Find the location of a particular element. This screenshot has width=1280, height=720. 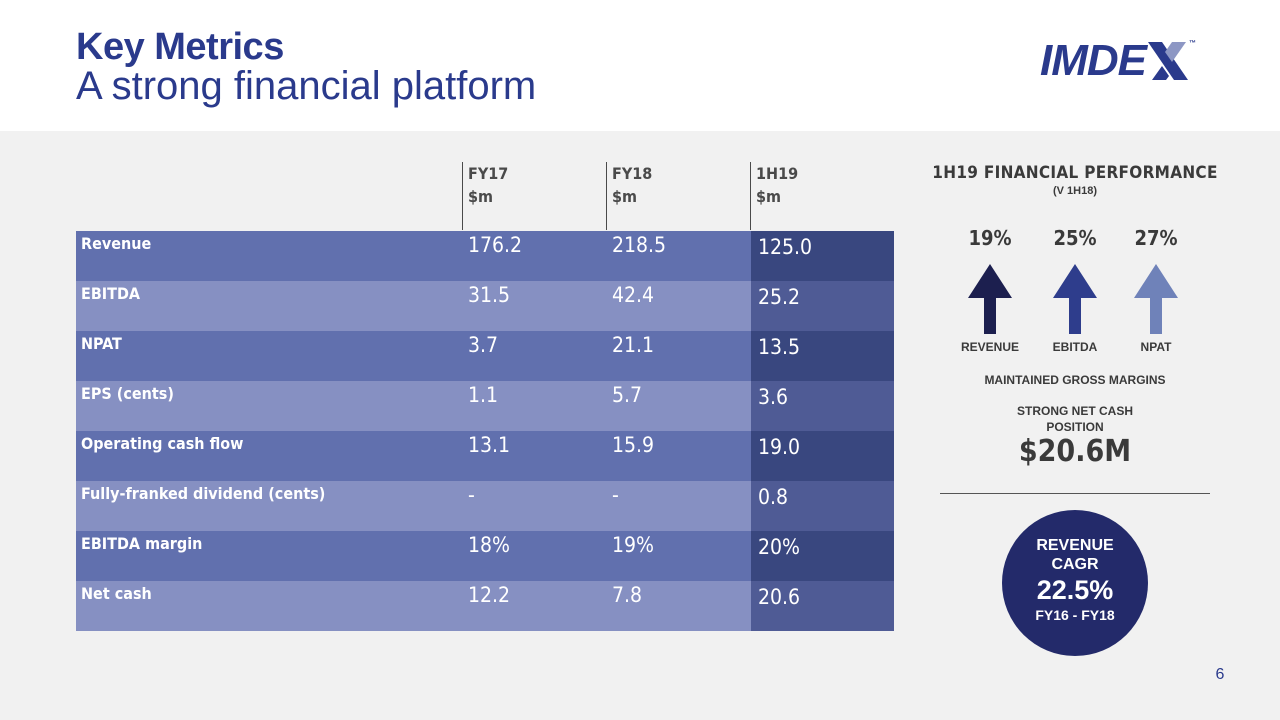

metric-npat: 27% NPAT is located at coordinates (1156, 290).